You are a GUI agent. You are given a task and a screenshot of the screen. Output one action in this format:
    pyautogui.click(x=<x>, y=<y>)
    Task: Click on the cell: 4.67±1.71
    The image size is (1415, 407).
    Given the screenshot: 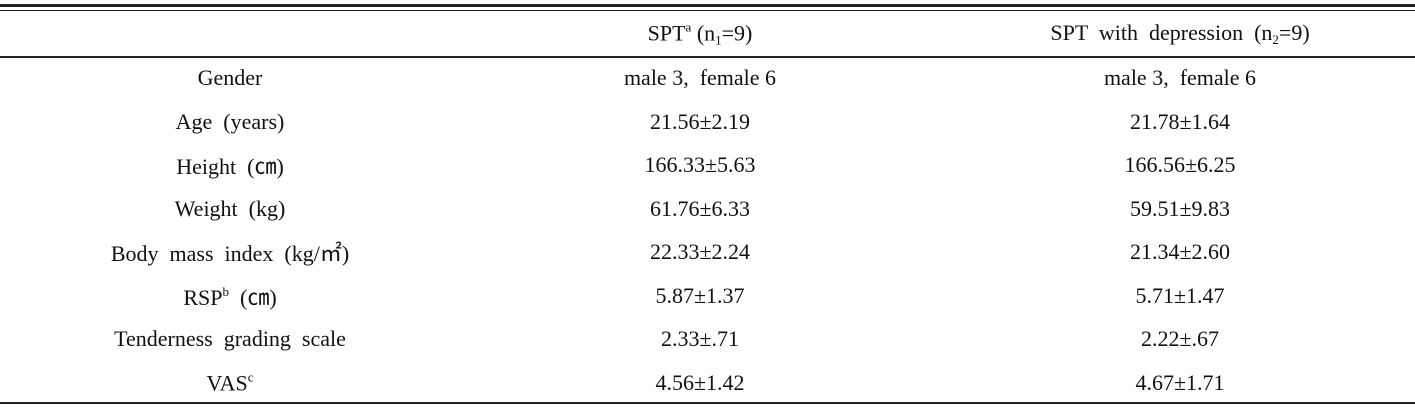 What is the action you would take?
    pyautogui.click(x=1180, y=382)
    